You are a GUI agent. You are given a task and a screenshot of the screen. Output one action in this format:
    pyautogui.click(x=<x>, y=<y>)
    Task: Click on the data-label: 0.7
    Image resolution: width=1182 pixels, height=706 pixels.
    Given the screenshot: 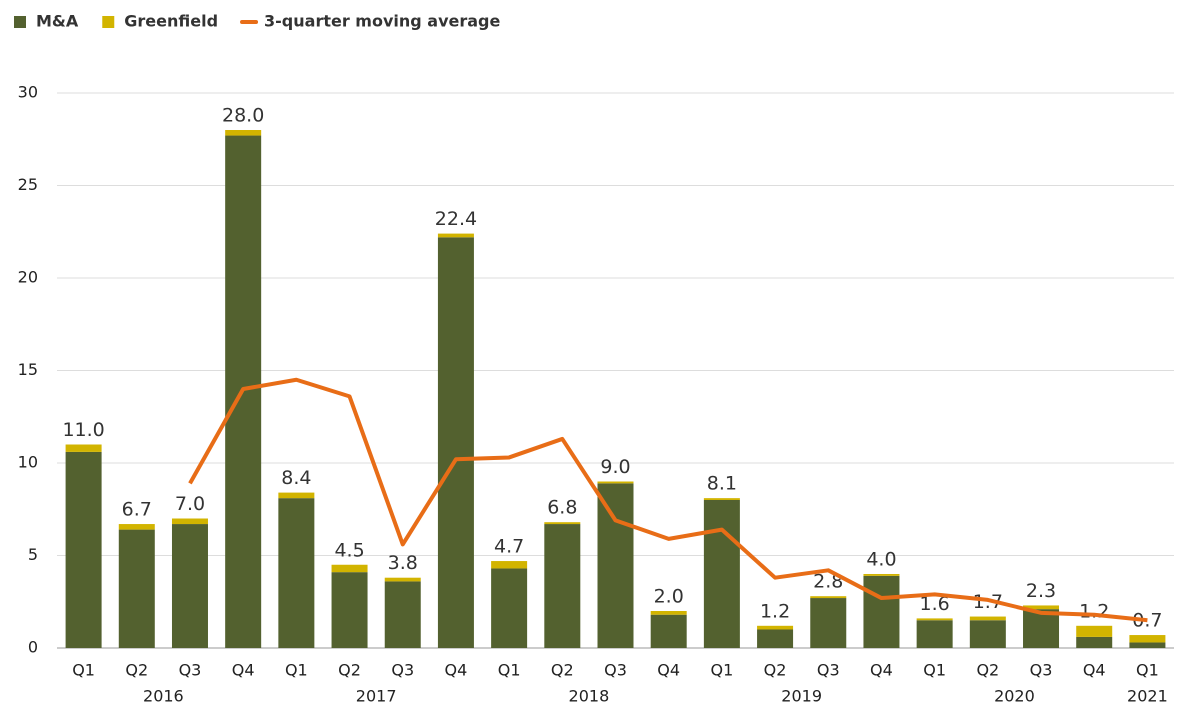 What is the action you would take?
    pyautogui.click(x=1147, y=621)
    